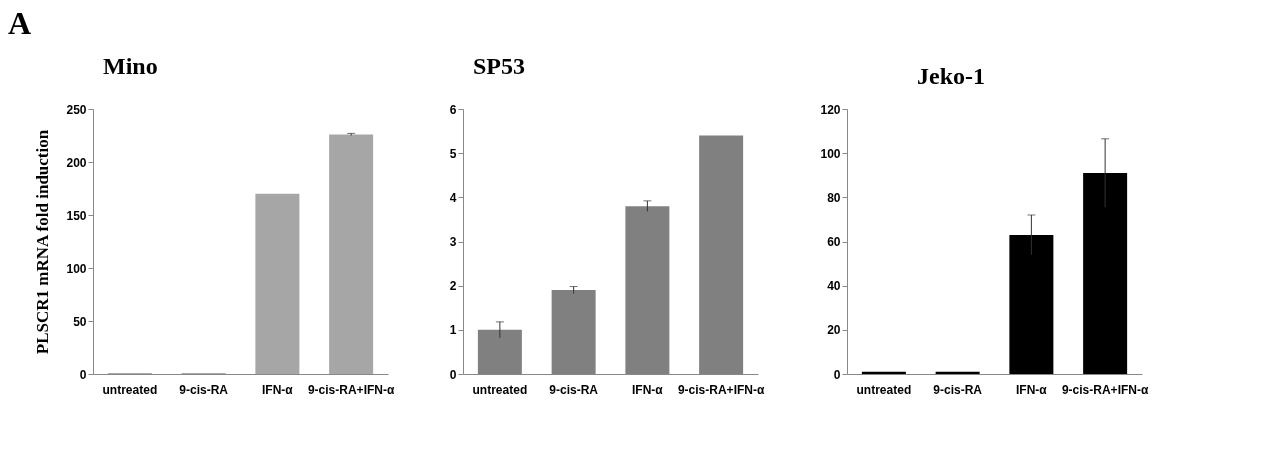 Image resolution: width=1278 pixels, height=453 pixels. I want to click on y-tick-label: 3, so click(453, 242).